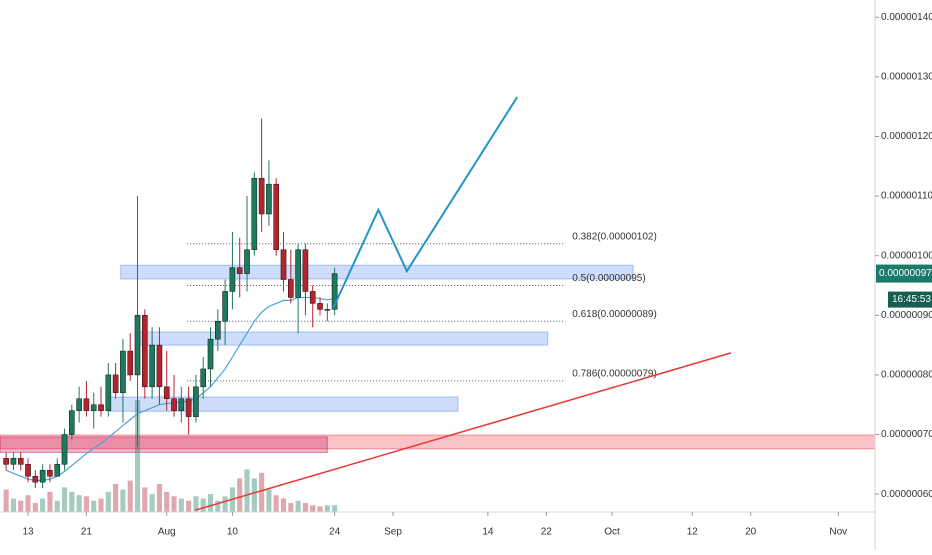 This screenshot has height=555, width=932. Describe the element at coordinates (233, 532) in the screenshot. I see `x-tick-label: 10` at that location.